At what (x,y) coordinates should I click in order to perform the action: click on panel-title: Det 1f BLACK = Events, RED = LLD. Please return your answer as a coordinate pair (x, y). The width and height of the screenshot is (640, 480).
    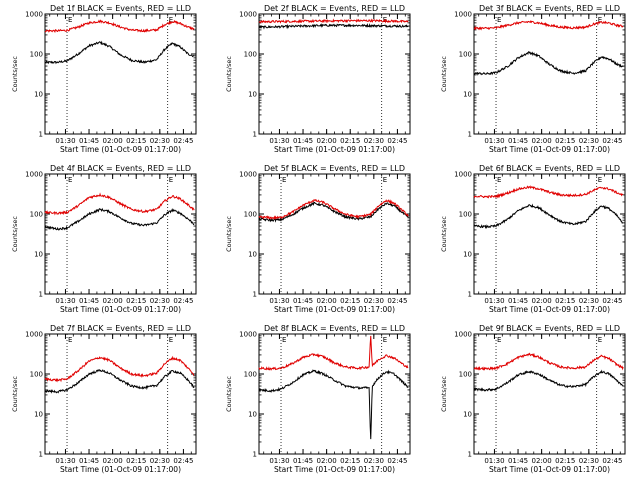
    Looking at the image, I should click on (120, 8).